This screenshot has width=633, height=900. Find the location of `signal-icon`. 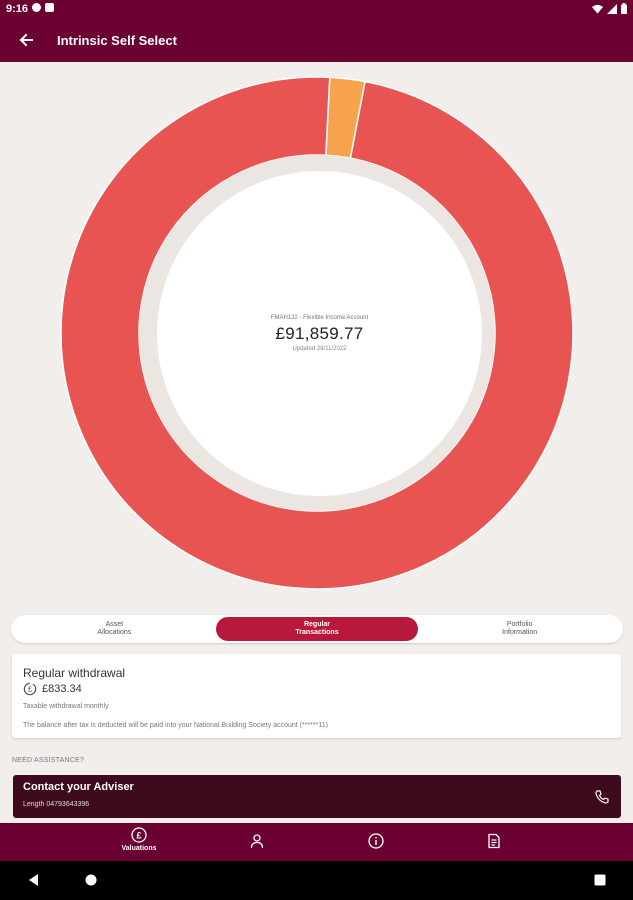

signal-icon is located at coordinates (612, 8).